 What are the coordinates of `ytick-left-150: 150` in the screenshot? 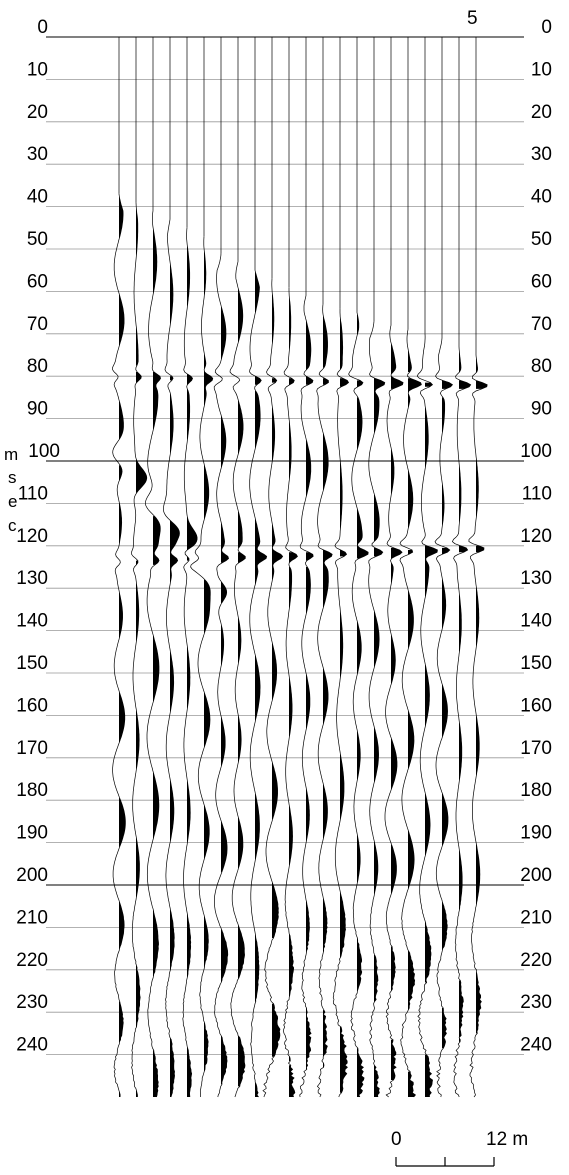 It's located at (32, 663).